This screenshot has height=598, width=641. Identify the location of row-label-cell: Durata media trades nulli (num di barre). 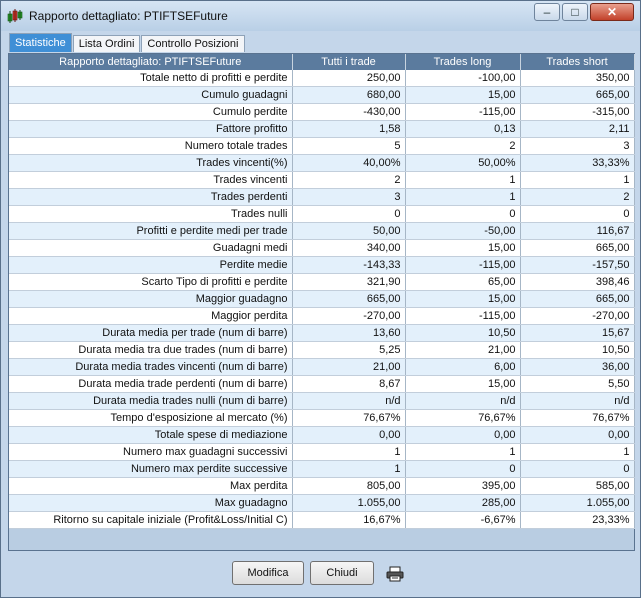
(151, 401).